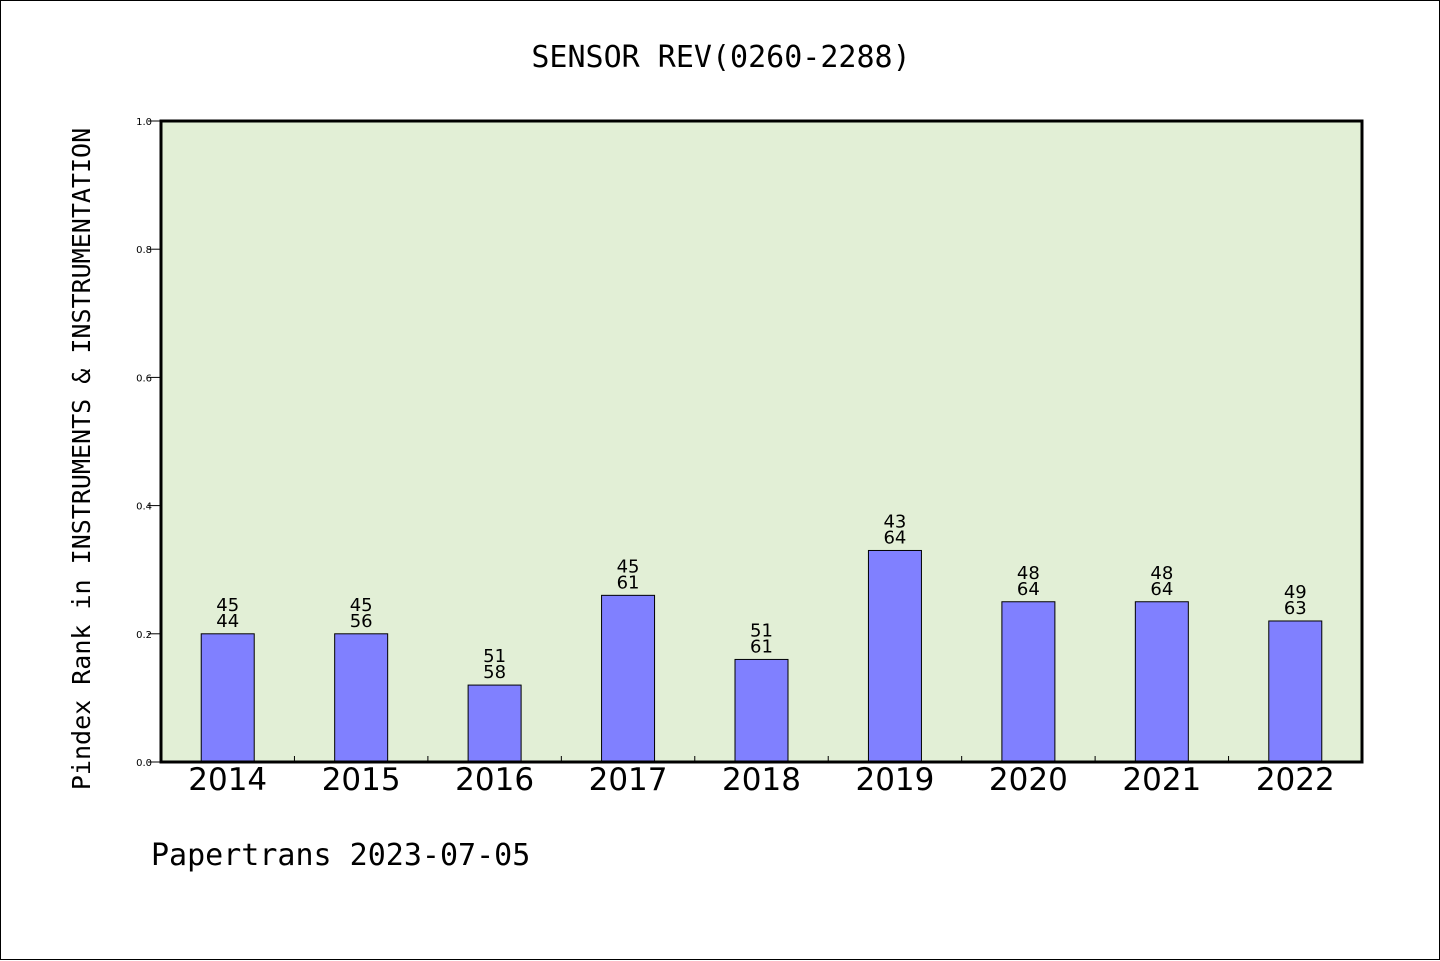  What do you see at coordinates (494, 656) in the screenshot?
I see `bar-label-top-2016: 51` at bounding box center [494, 656].